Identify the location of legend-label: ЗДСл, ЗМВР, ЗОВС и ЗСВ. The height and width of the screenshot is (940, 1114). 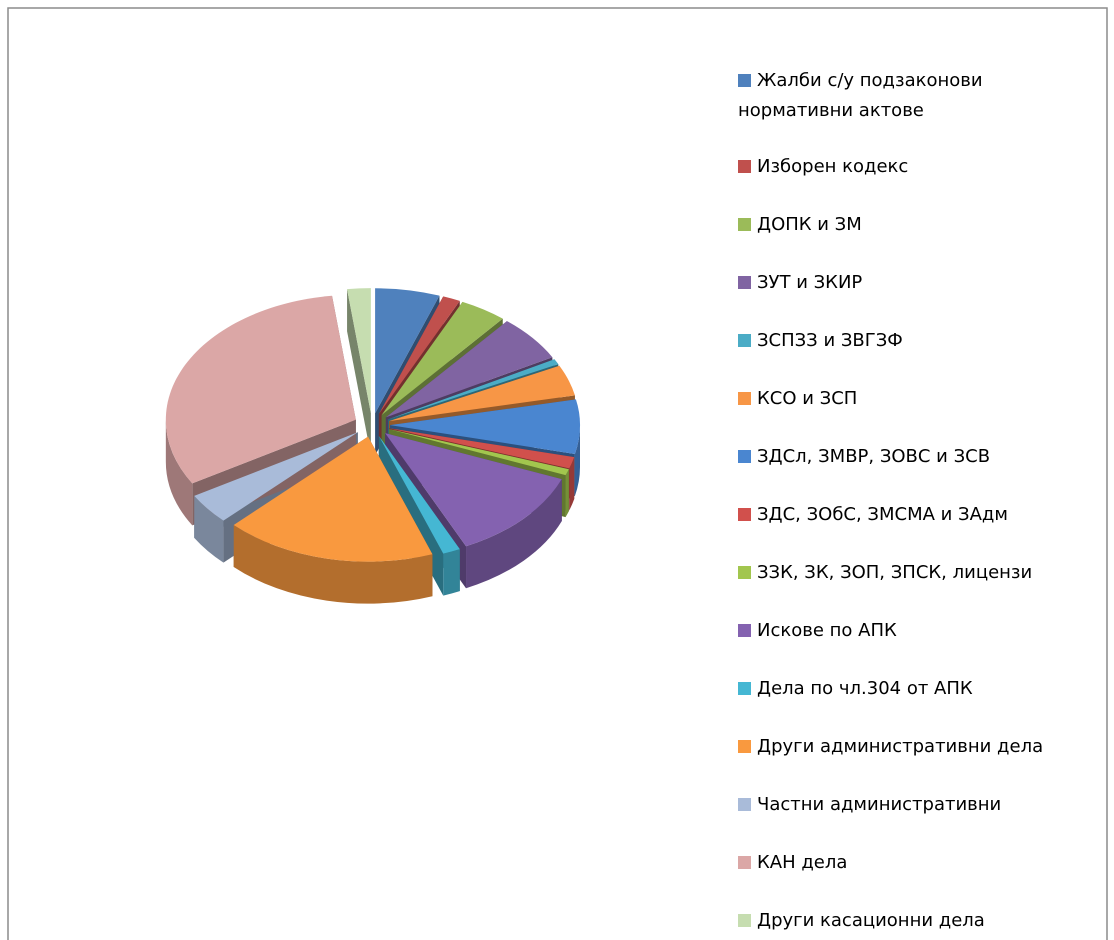
(874, 456).